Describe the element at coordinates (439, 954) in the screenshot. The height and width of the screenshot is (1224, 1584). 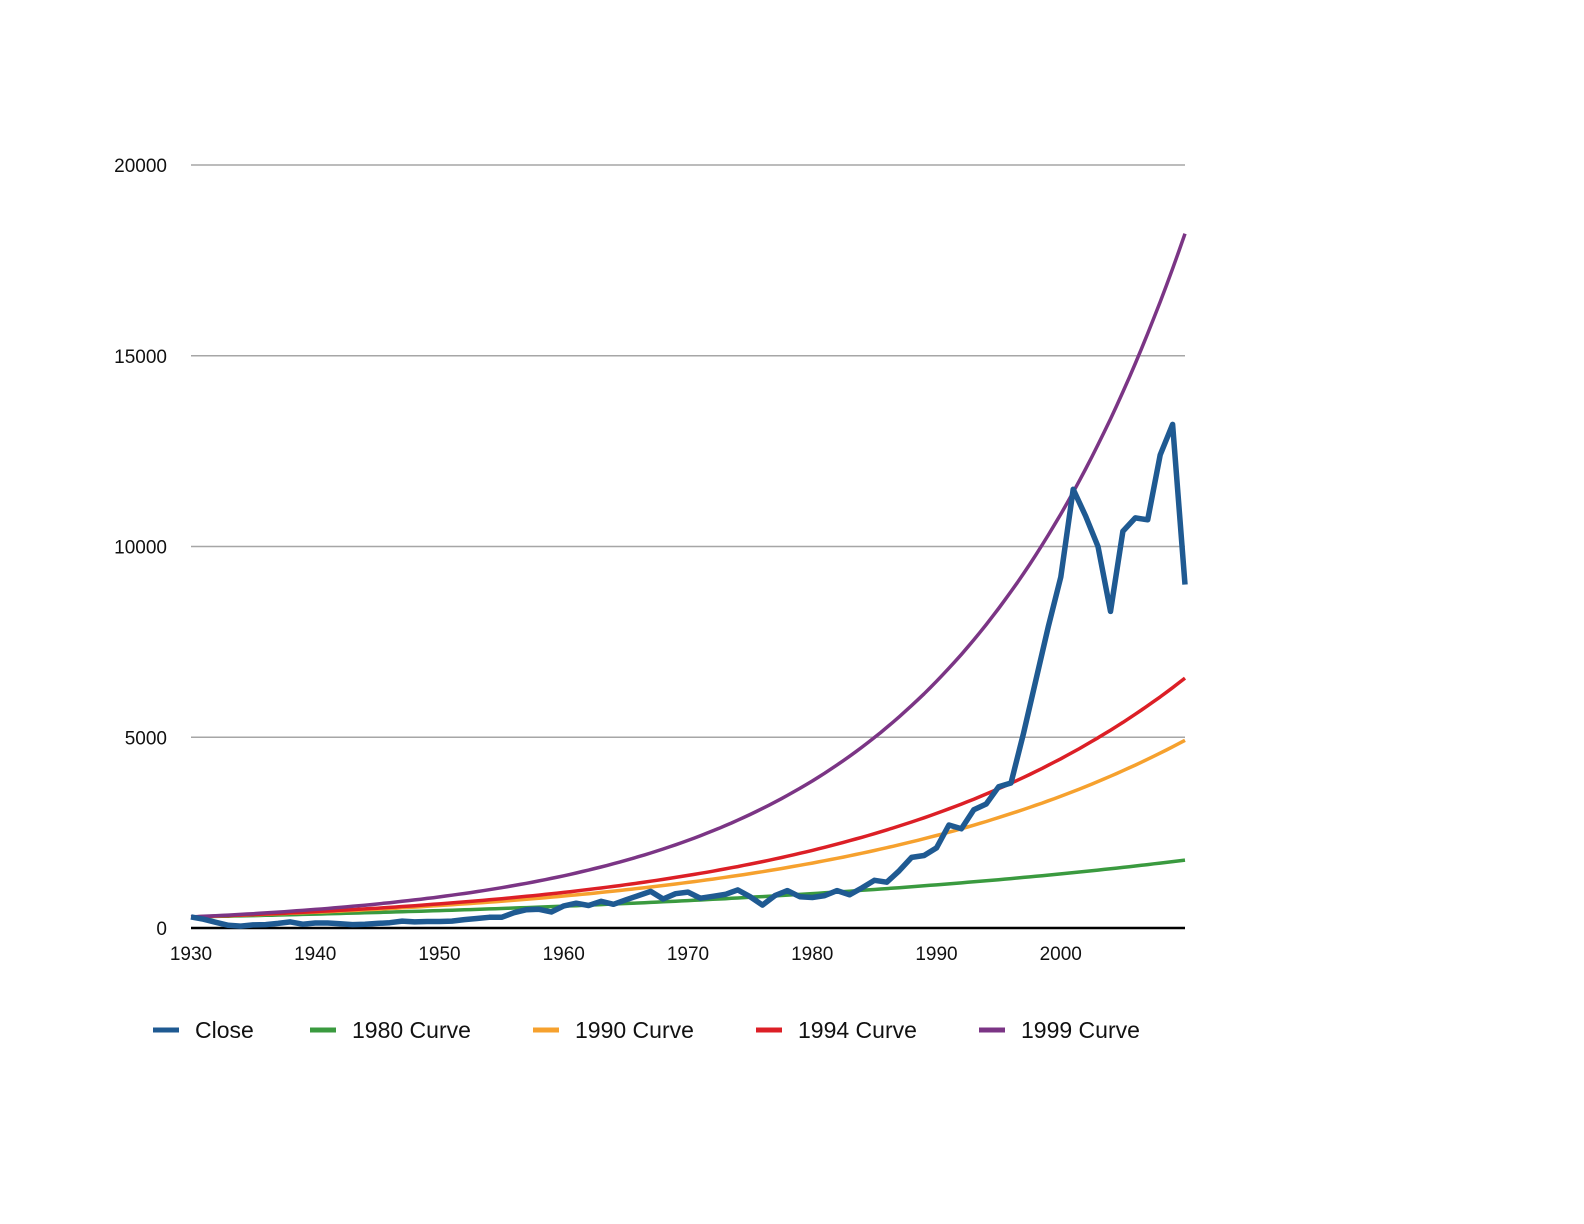
I see `x-tick-label: 1950` at that location.